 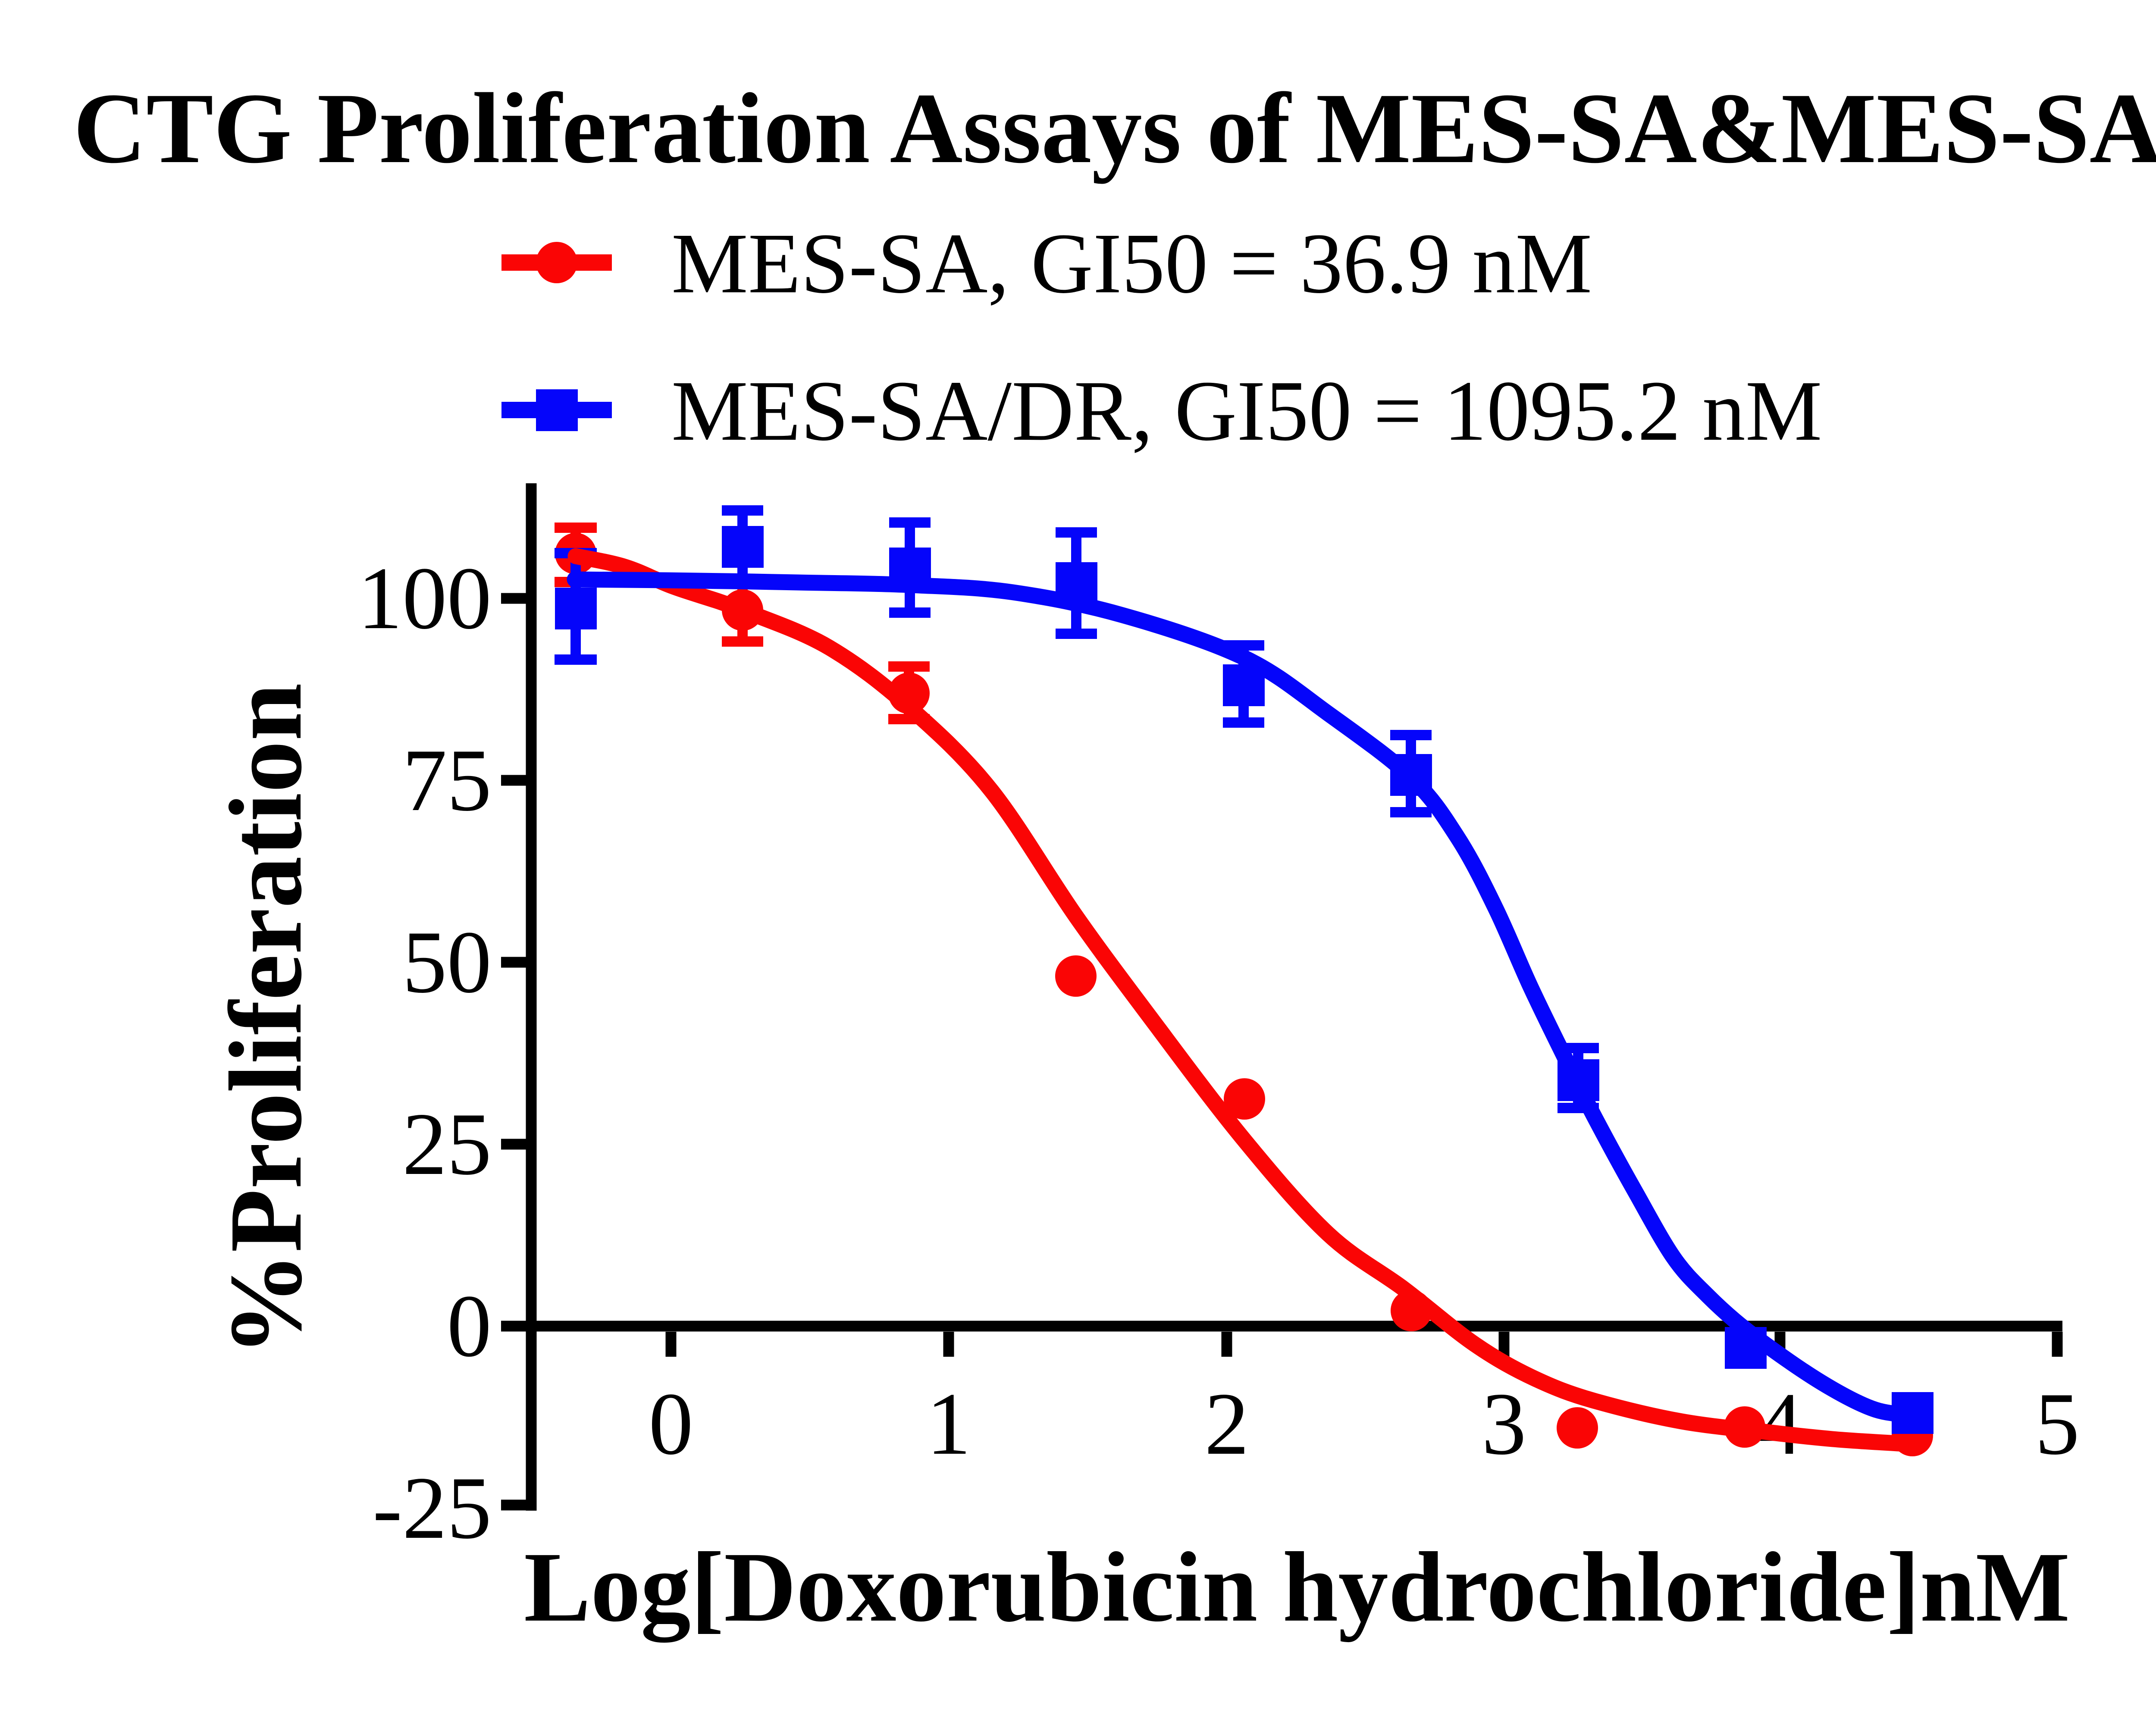 I want to click on svg-text: %Proliferation, so click(x=265, y=1020).